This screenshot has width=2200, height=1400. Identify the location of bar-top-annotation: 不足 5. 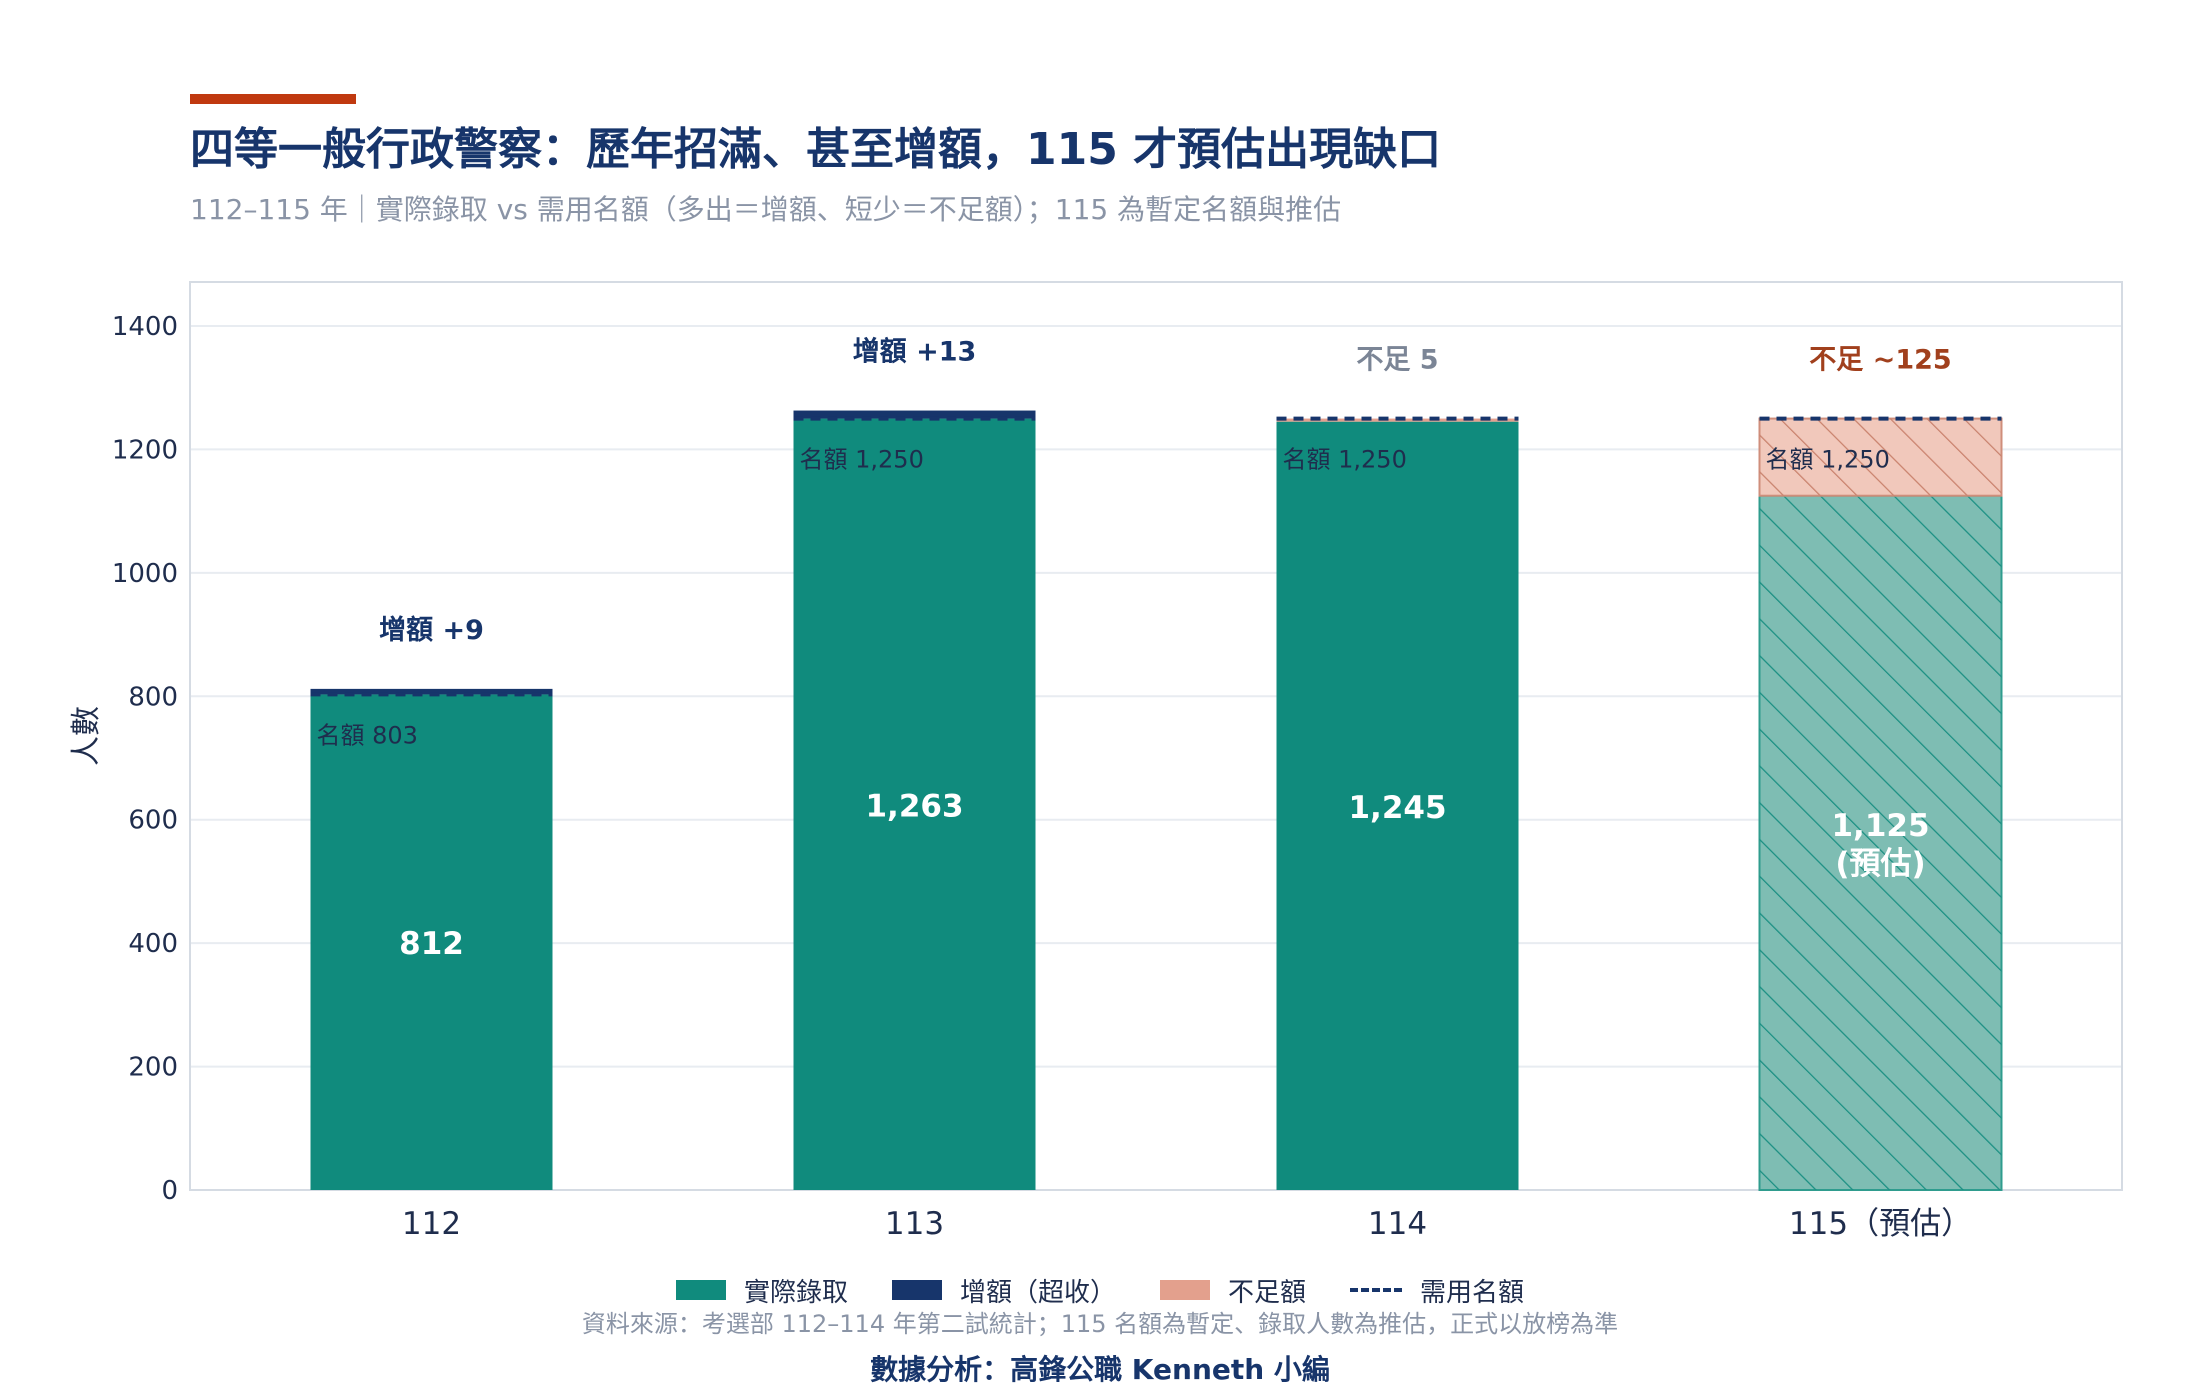
(1397, 360).